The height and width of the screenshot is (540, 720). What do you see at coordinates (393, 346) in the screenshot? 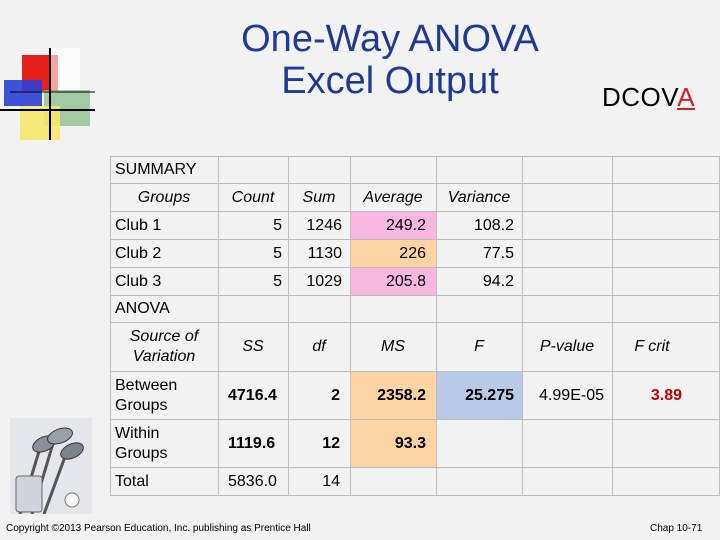
I see `header-ms: MS` at bounding box center [393, 346].